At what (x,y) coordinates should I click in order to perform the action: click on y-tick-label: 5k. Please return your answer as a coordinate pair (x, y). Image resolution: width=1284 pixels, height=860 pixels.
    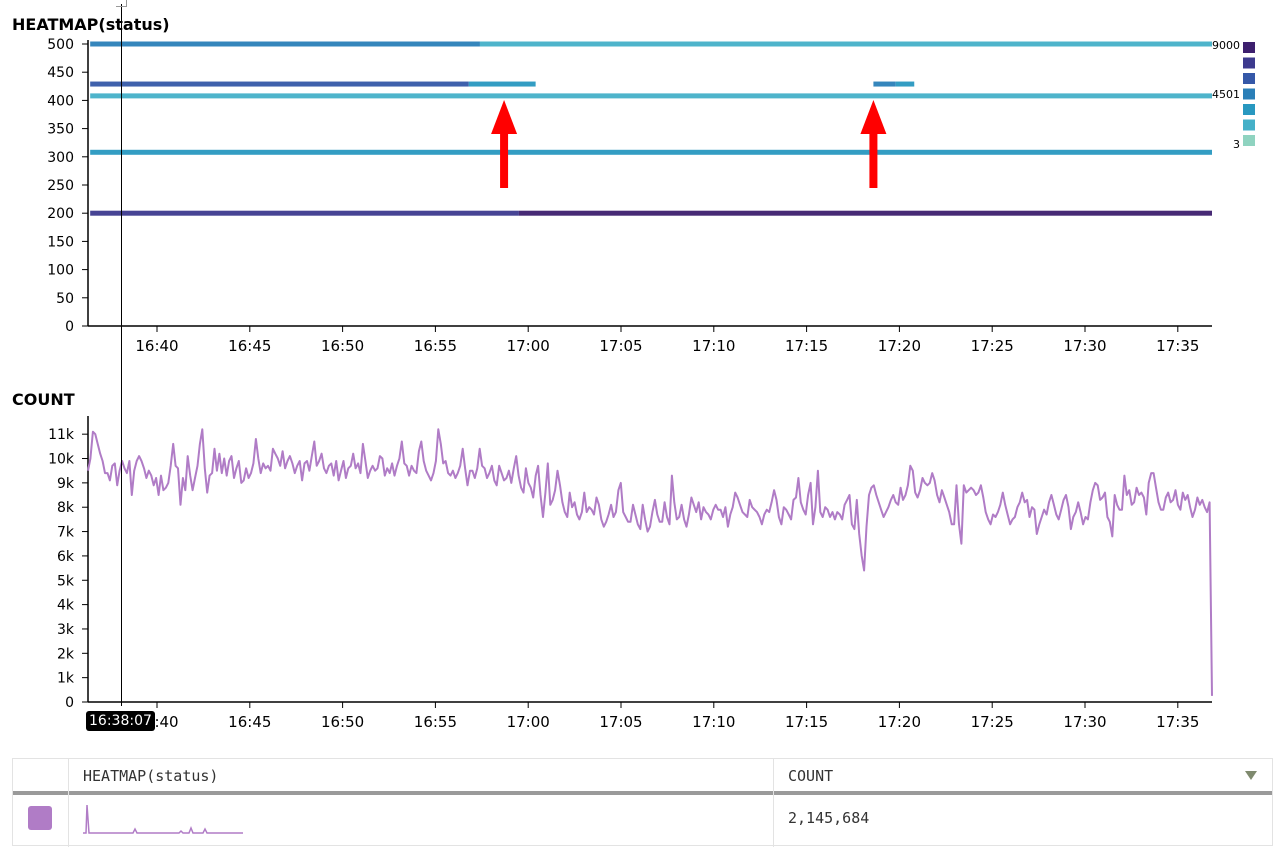
    Looking at the image, I should click on (66, 581).